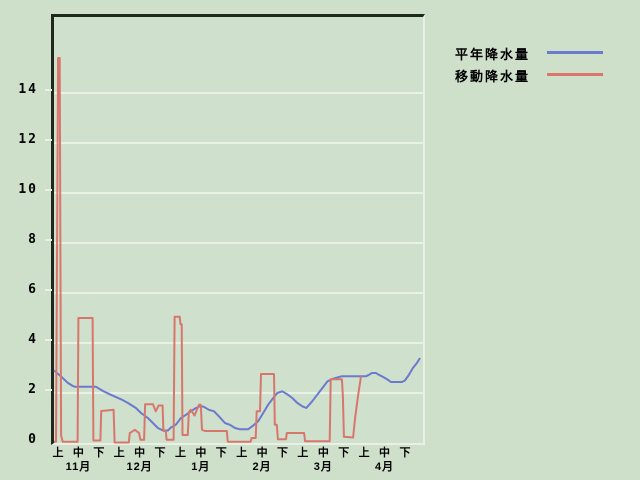 This screenshot has width=640, height=480. Describe the element at coordinates (237, 461) in the screenshot. I see `x-axis-labels: 上中下 11月上中下 12月上中下 1月上中下 2月上中下 3月上中下 4月` at that location.